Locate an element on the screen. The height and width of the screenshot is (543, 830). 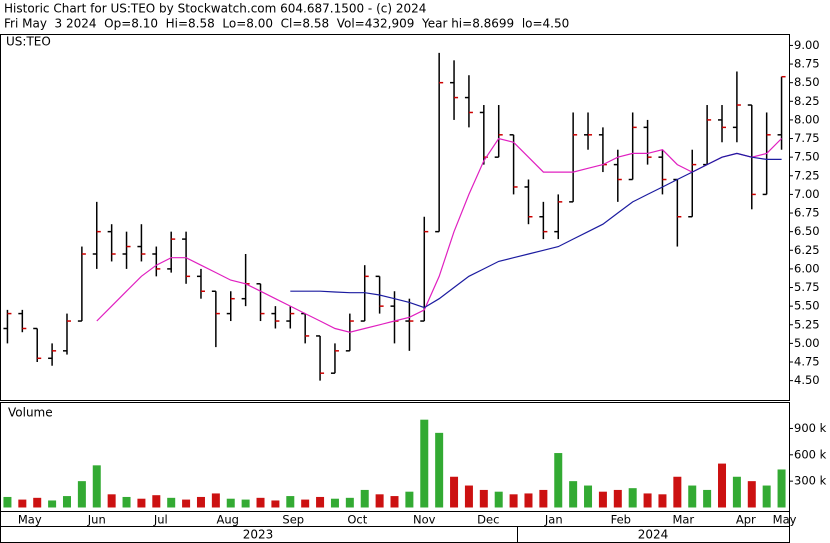
y-tick-label: 7.25 is located at coordinates (807, 175).